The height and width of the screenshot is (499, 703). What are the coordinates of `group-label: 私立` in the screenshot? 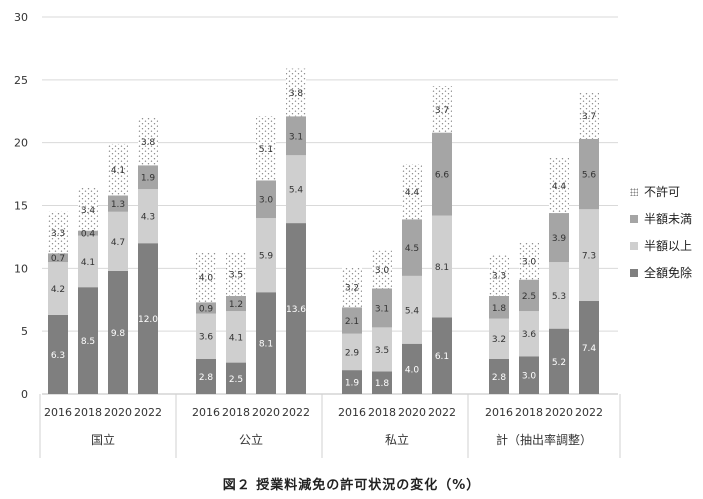 It's located at (397, 439).